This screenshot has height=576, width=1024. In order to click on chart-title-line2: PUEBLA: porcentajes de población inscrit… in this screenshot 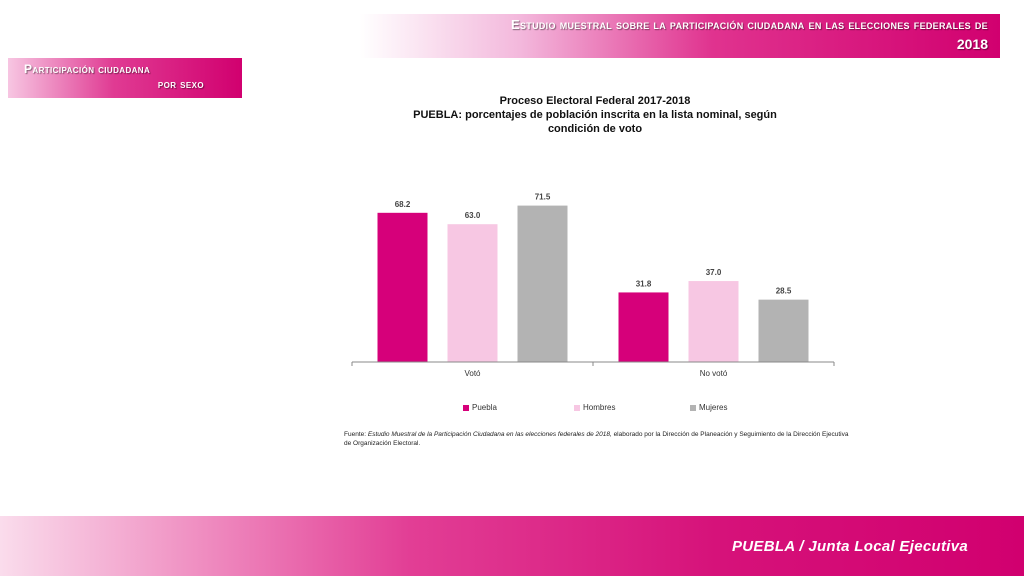, I will do `click(595, 115)`.